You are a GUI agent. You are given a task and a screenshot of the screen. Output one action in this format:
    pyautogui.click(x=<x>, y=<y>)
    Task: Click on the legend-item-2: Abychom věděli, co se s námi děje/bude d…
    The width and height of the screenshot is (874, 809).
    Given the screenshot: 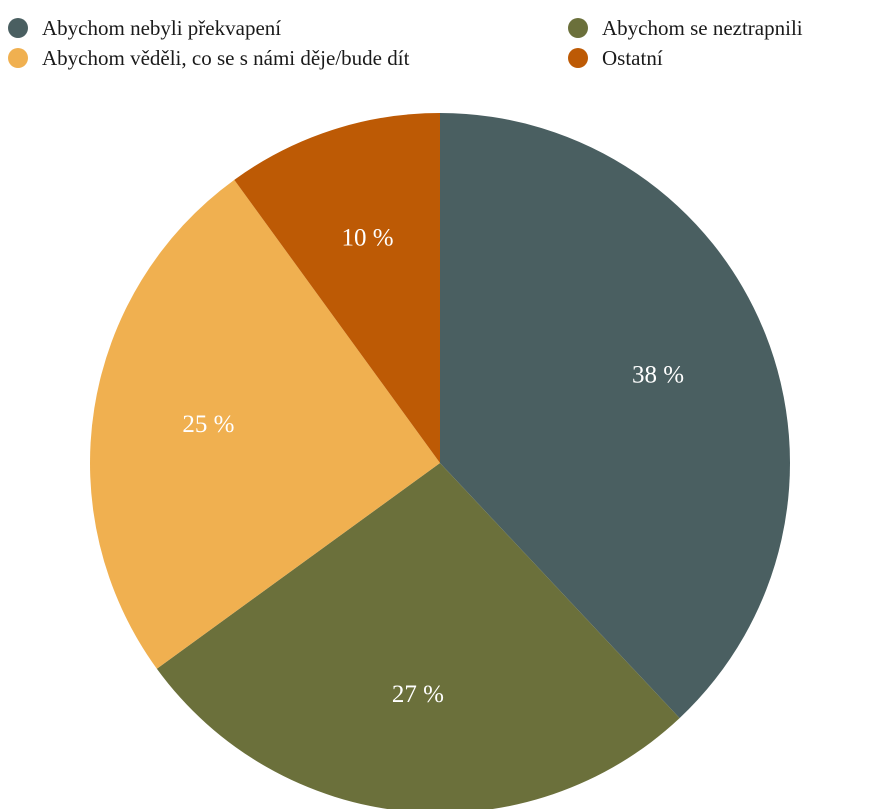 What is the action you would take?
    pyautogui.click(x=208, y=58)
    